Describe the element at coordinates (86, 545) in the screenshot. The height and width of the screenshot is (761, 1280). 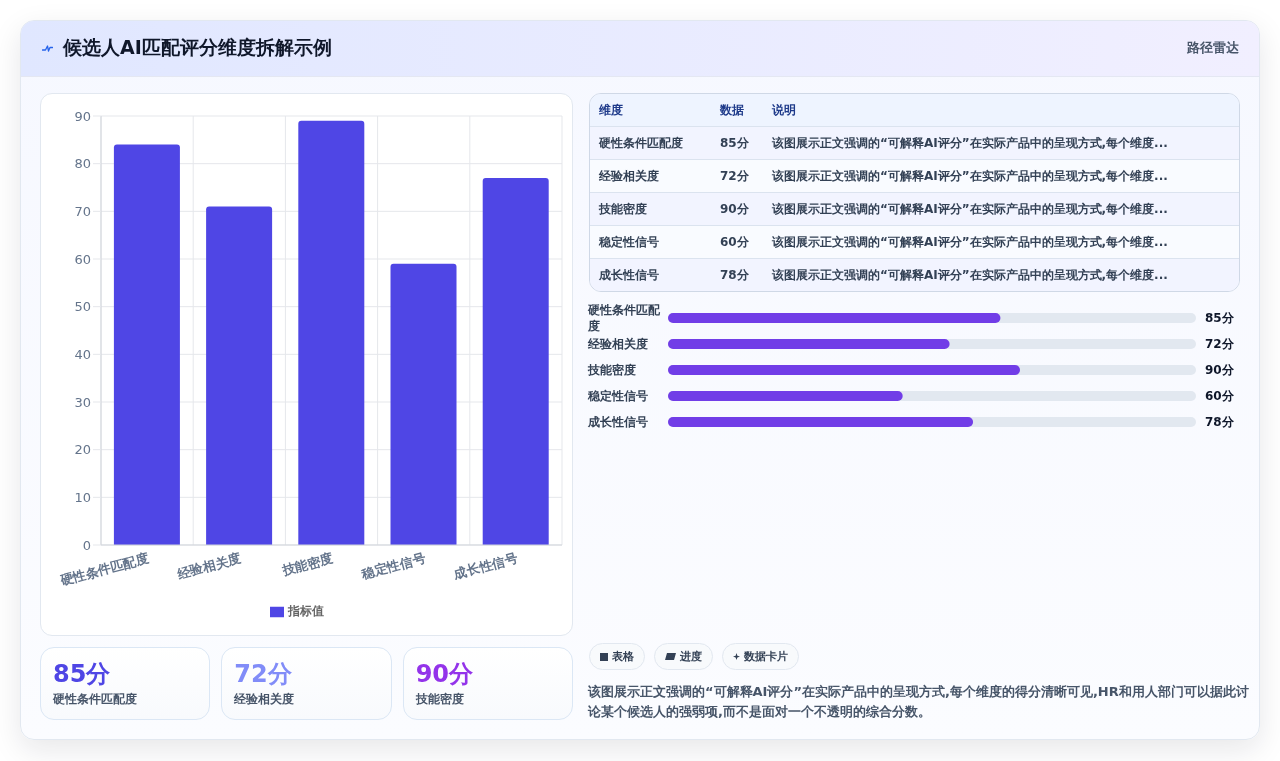
I see `y-tick-label: 0` at that location.